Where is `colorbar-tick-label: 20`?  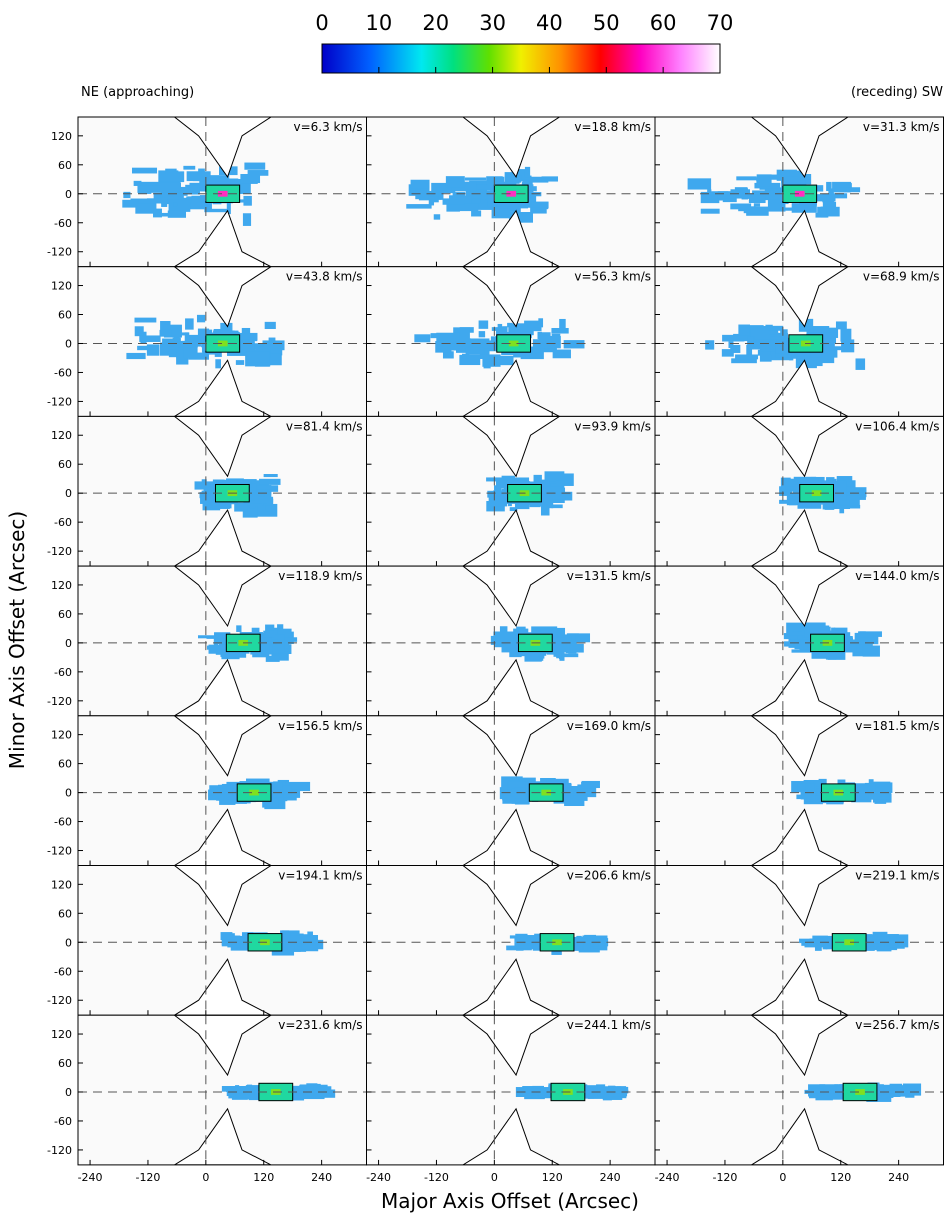 colorbar-tick-label: 20 is located at coordinates (435, 23).